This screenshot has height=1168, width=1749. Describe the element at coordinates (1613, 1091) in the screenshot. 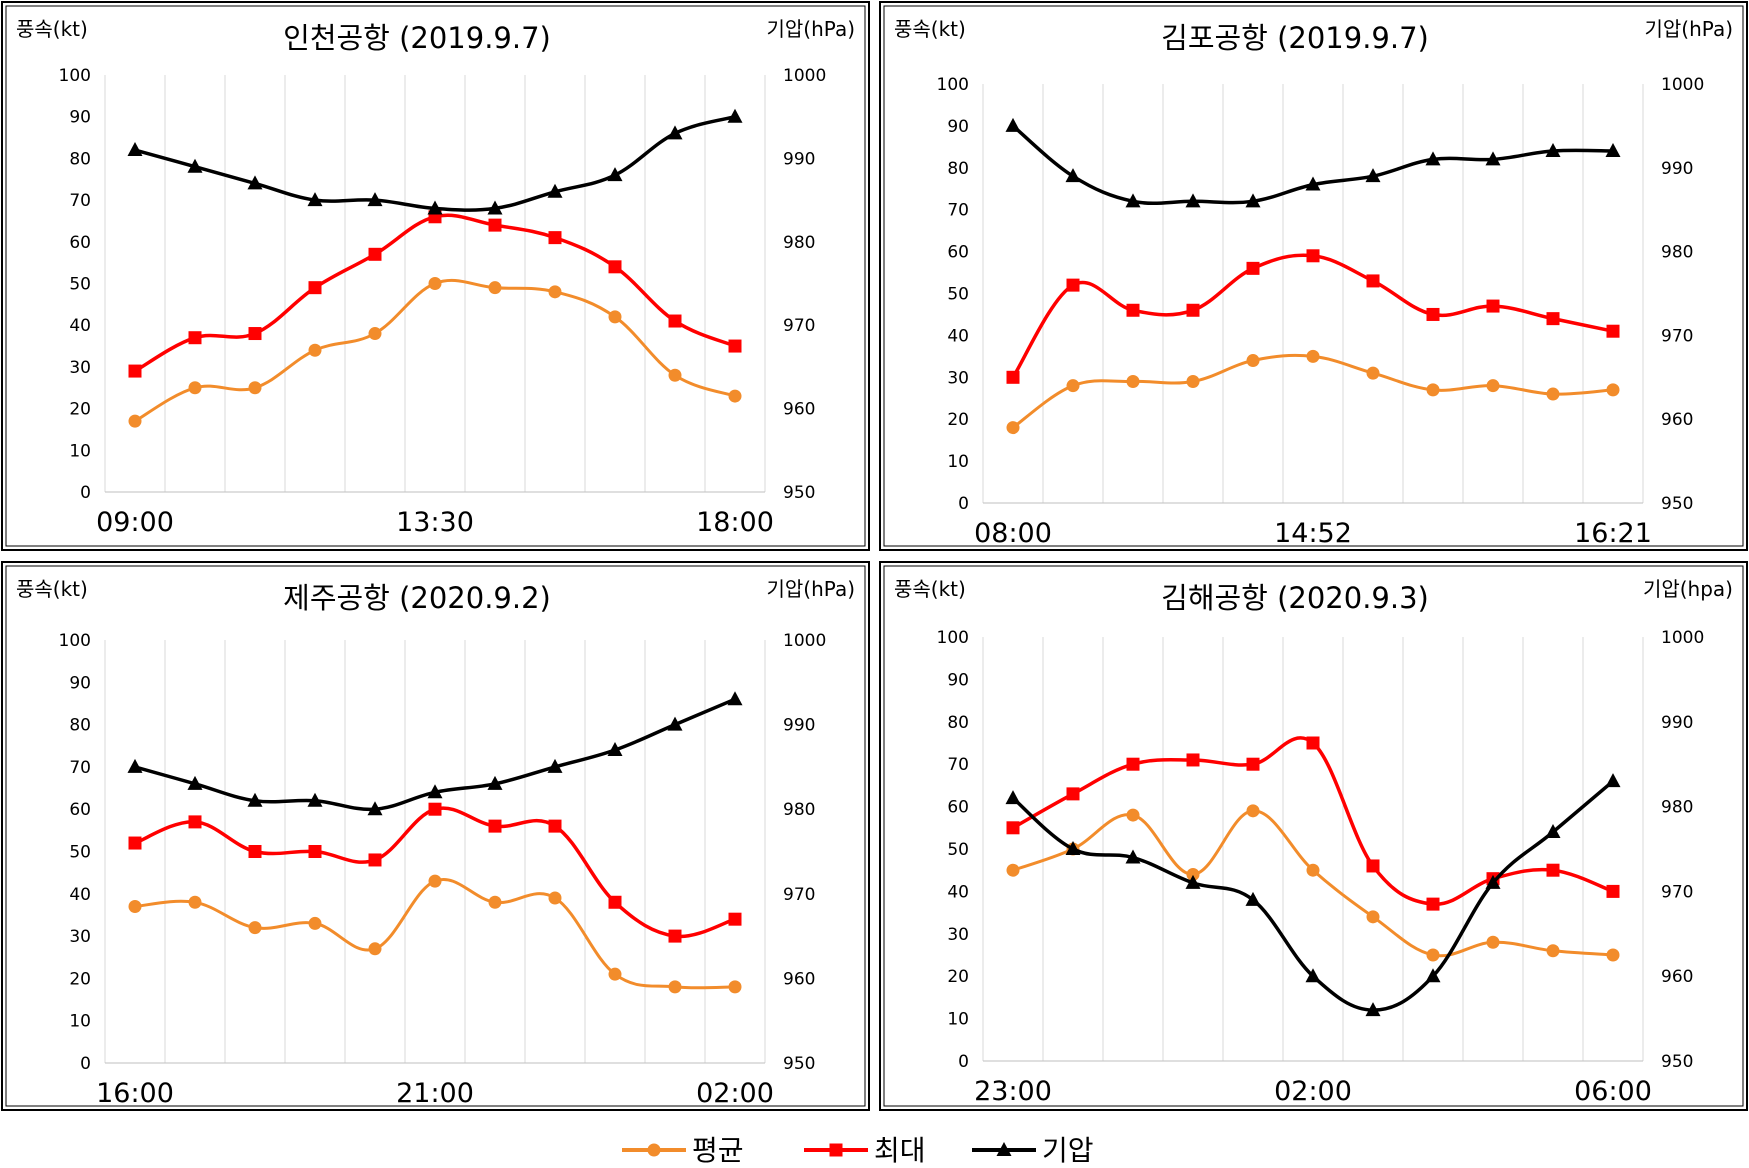

I see `x-axis-tick-label: 06:00` at that location.